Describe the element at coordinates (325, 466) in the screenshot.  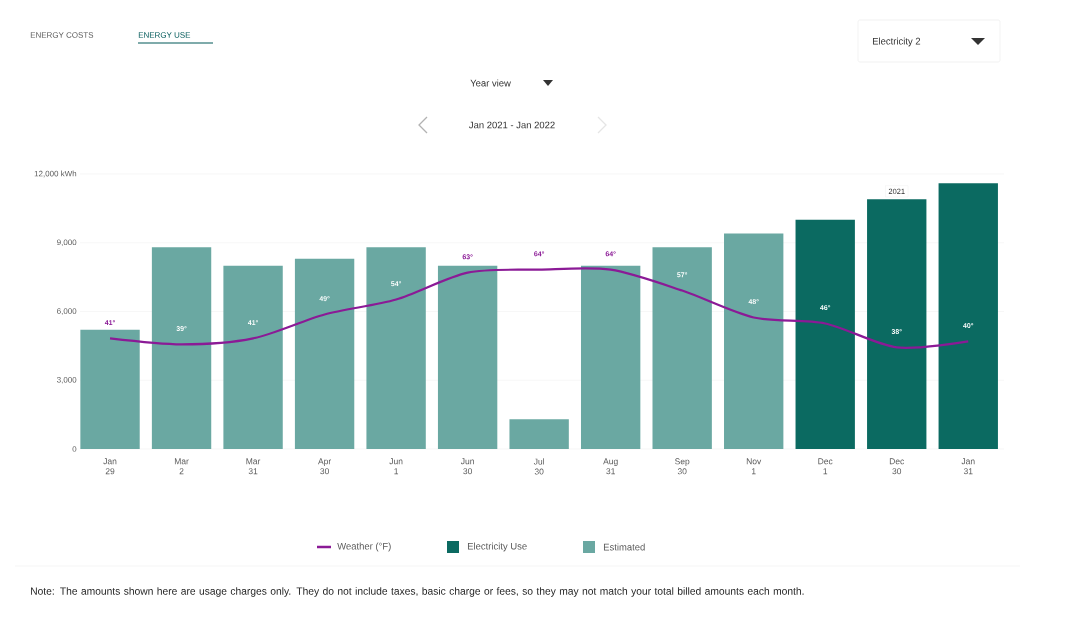
I see `x-tick-label: Apr 30` at that location.